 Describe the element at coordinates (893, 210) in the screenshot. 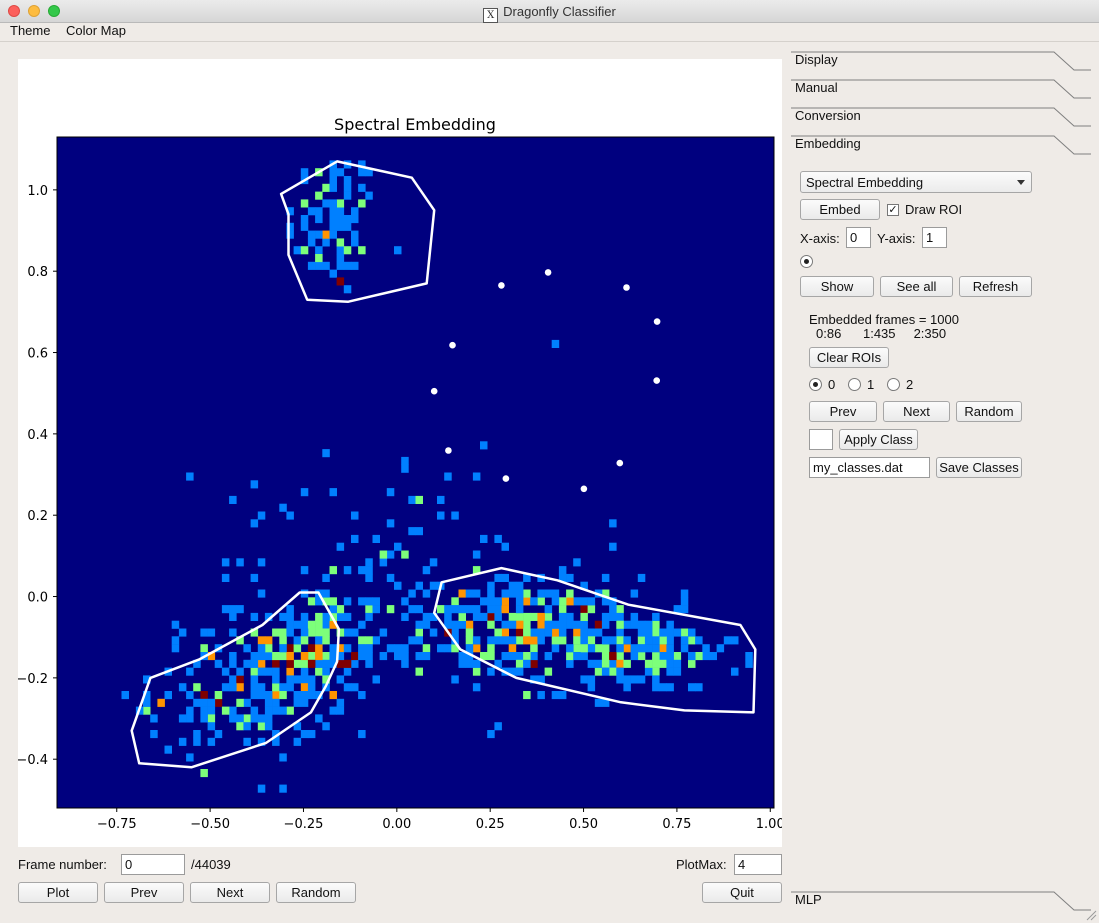

I see `draw-roi-checkbox: ✓` at that location.